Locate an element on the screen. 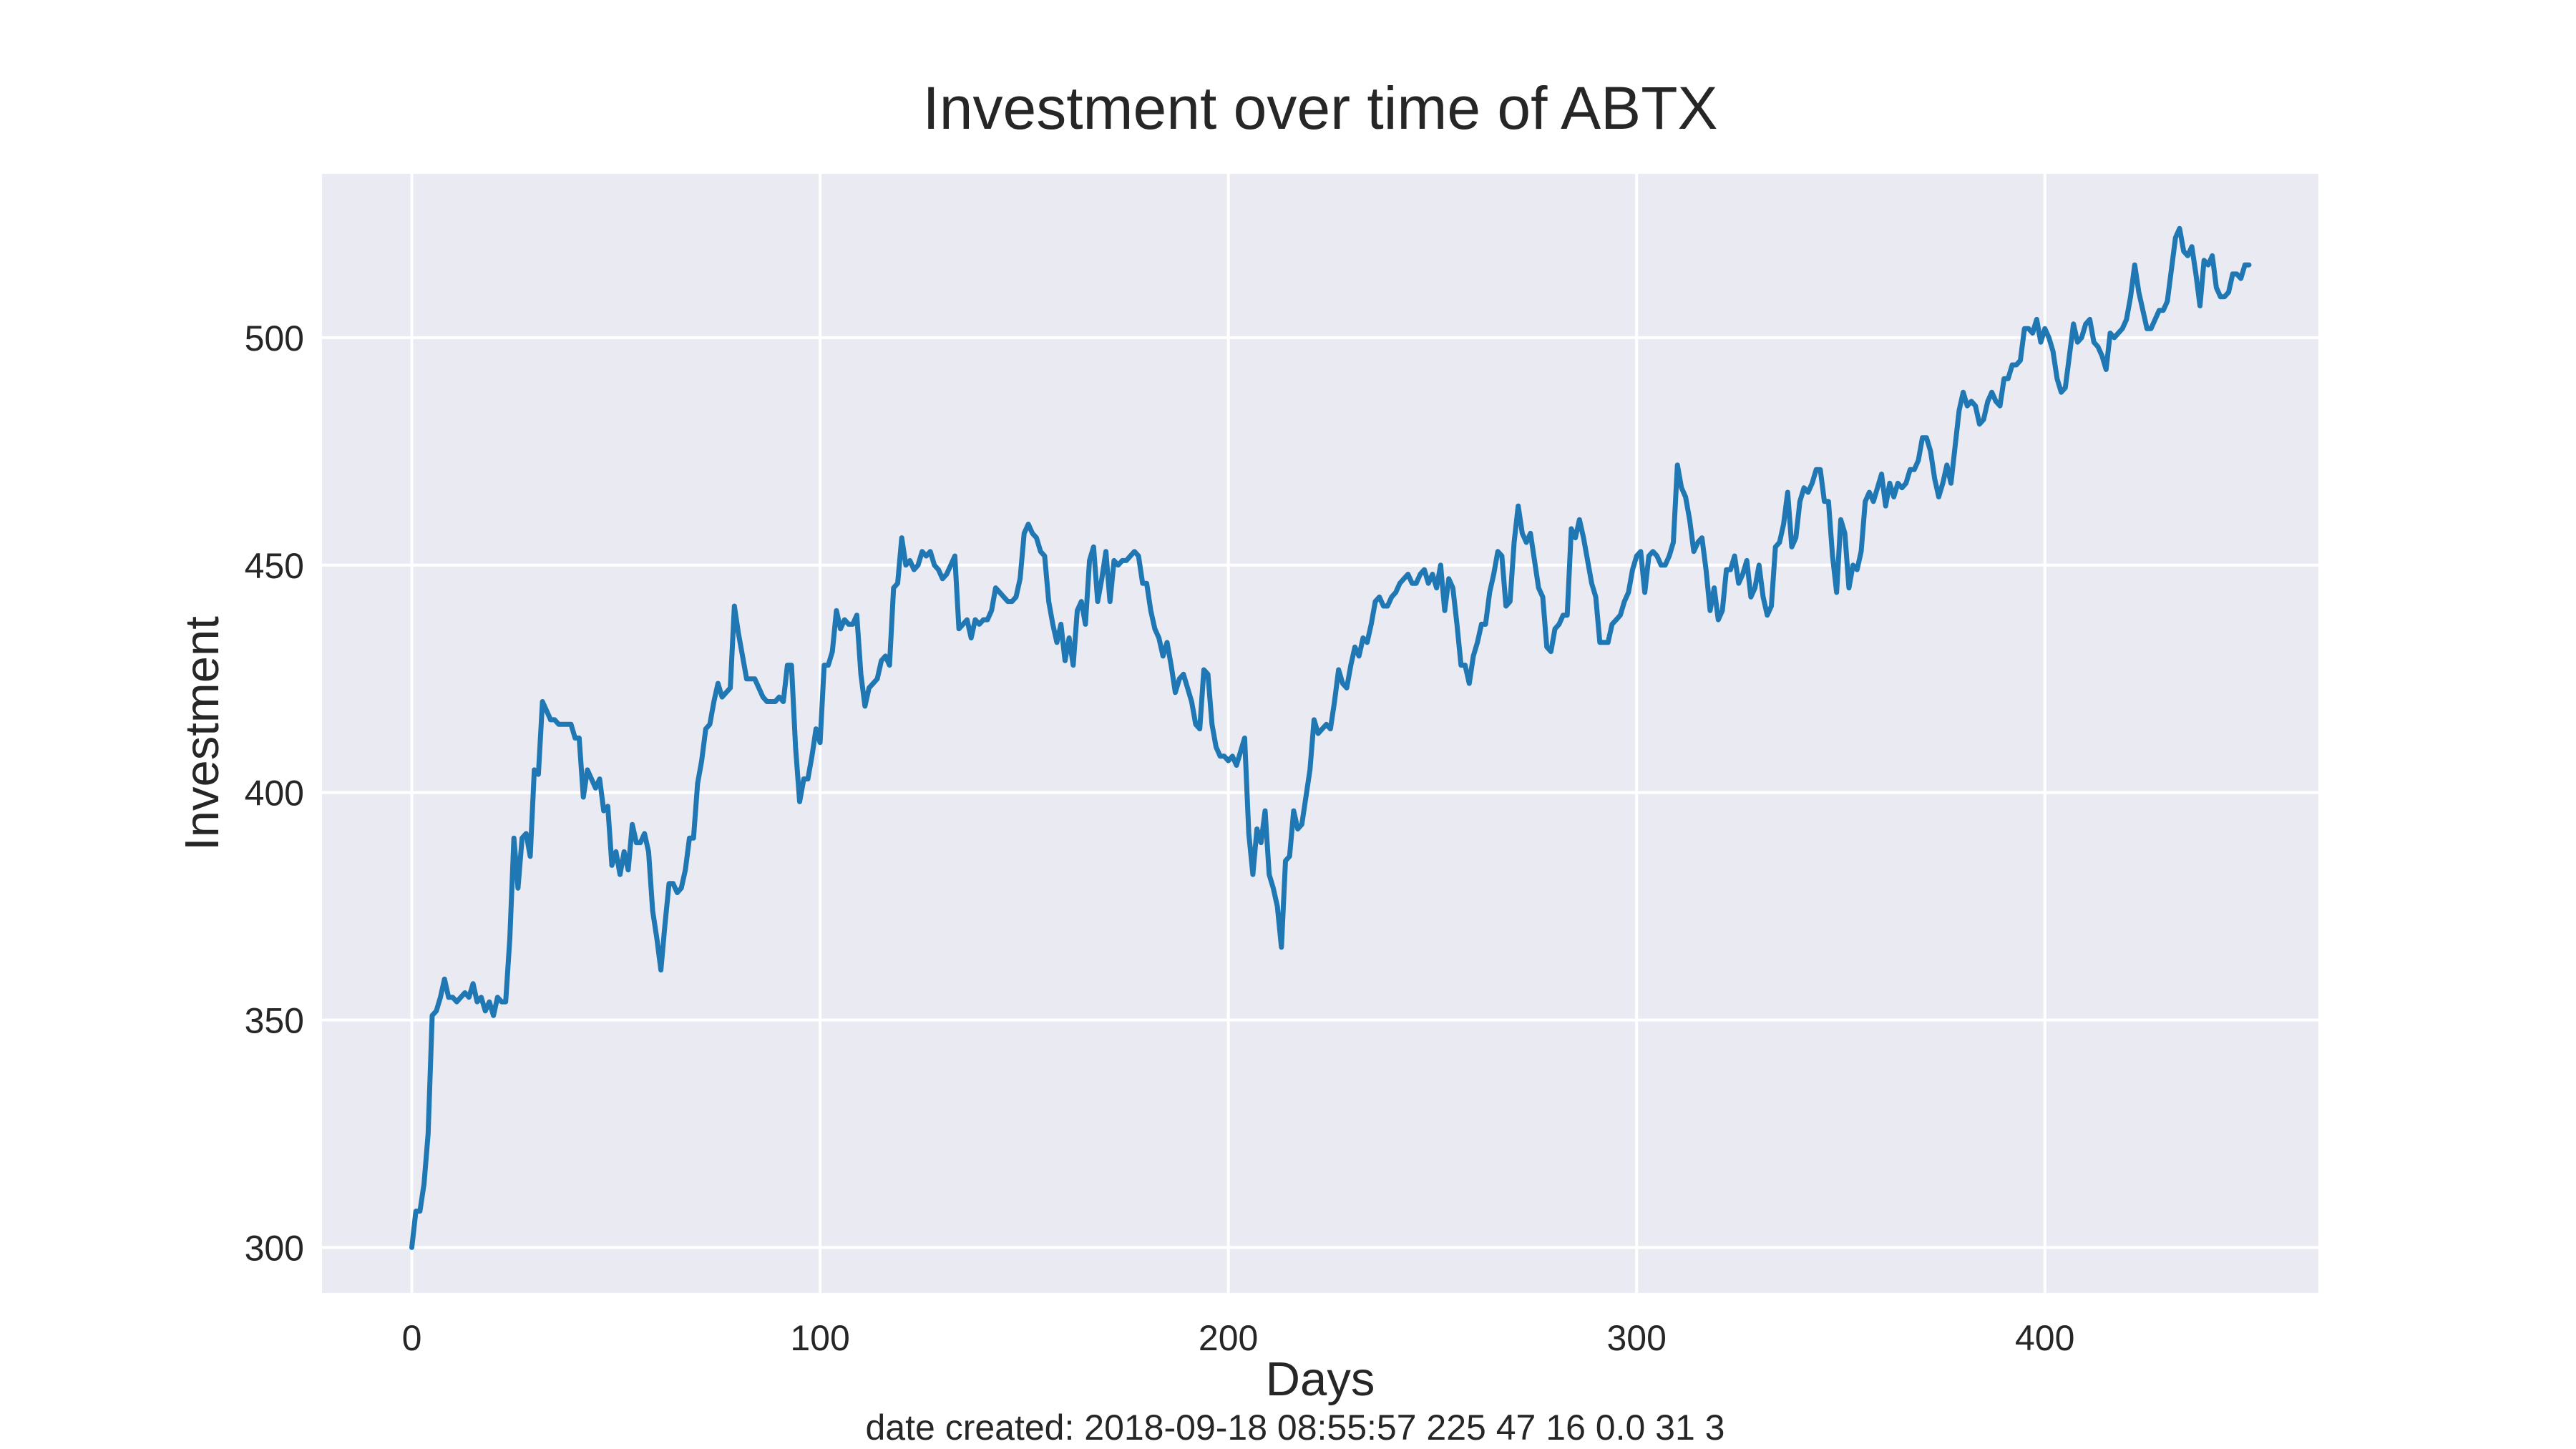 This screenshot has width=2576, height=1449. x-tick-label: 200 is located at coordinates (1228, 1338).